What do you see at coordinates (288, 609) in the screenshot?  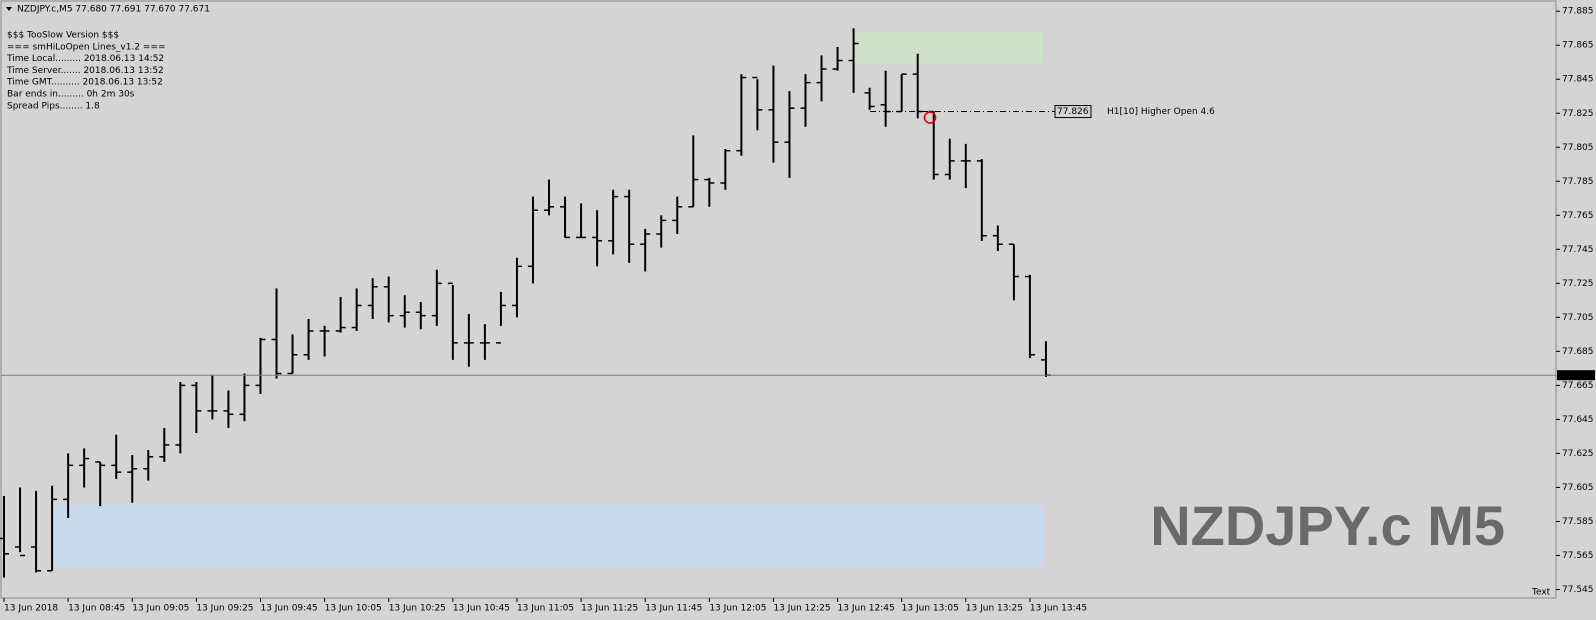 I see `x-tick-label: 13 Jun 09:45` at bounding box center [288, 609].